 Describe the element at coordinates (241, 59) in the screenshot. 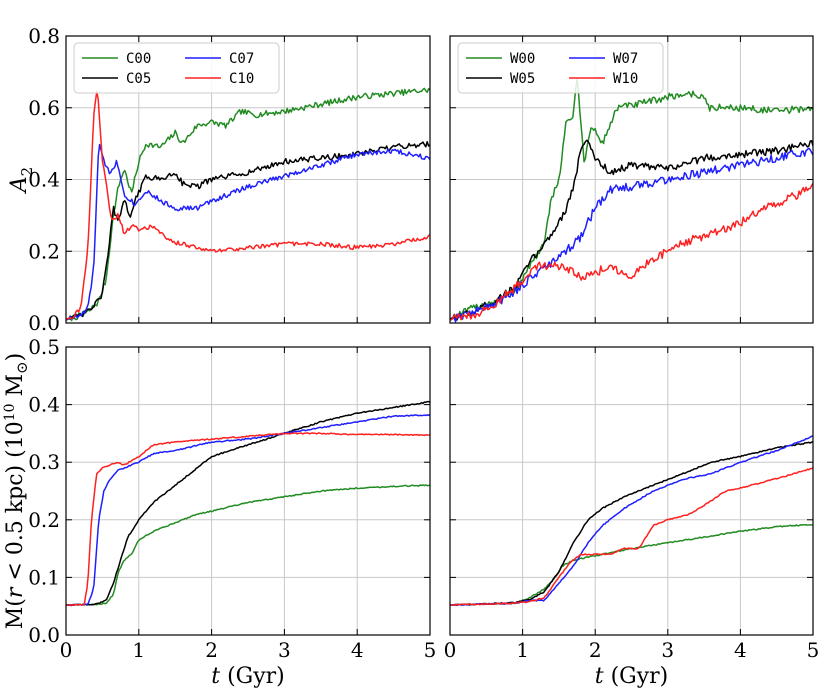

I see `legend-entry-C07: C07` at that location.